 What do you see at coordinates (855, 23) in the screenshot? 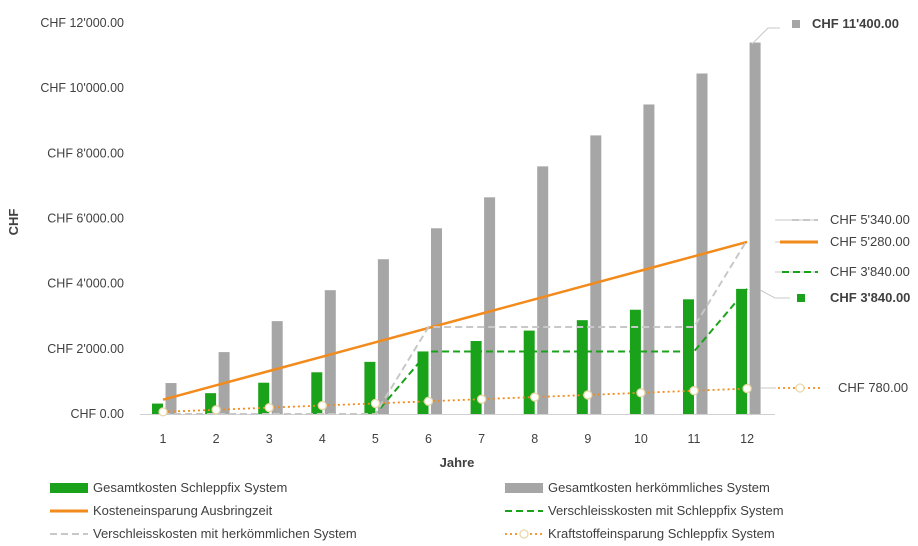
I see `callout-label: CHF 11'400.00` at bounding box center [855, 23].